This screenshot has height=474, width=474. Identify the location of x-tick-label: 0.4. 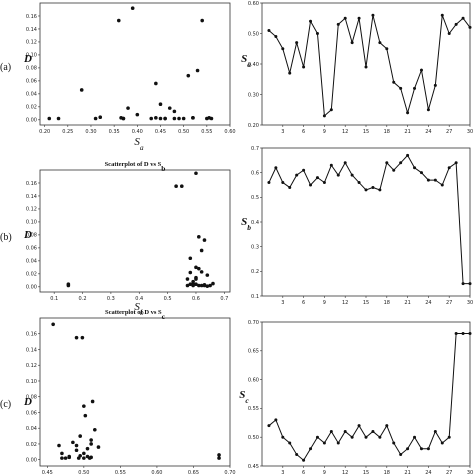
(139, 299).